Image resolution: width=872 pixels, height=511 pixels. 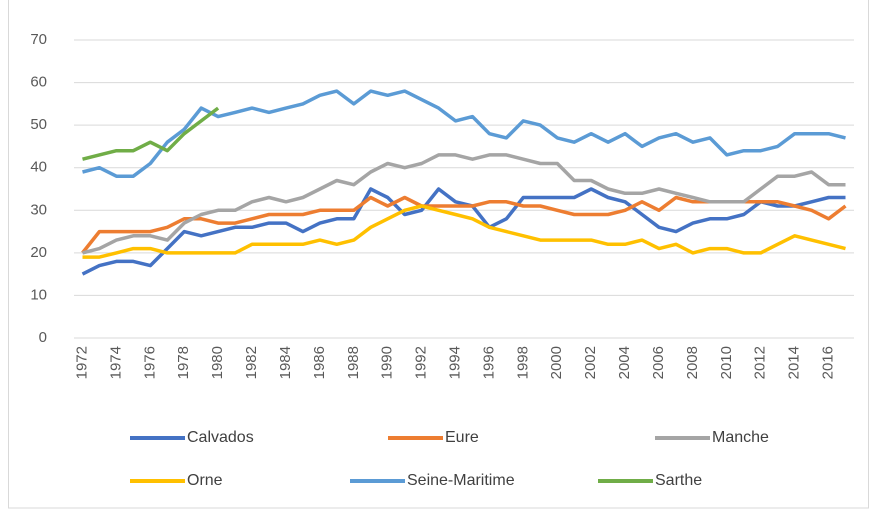 What do you see at coordinates (454, 362) in the screenshot?
I see `x-tick-label: 1994` at bounding box center [454, 362].